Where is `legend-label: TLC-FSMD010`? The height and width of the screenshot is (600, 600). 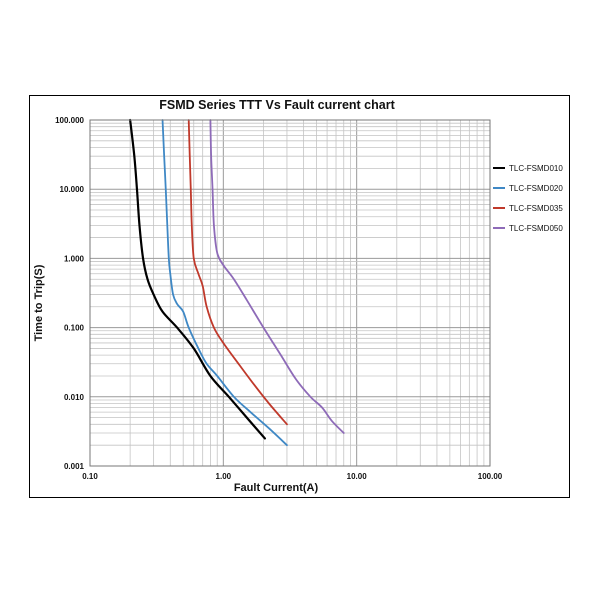
legend-label: TLC-FSMD010 is located at coordinates (536, 168).